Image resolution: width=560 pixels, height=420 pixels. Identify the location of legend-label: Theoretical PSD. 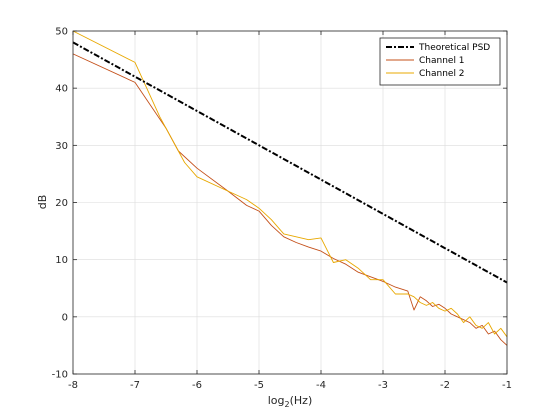
(454, 48).